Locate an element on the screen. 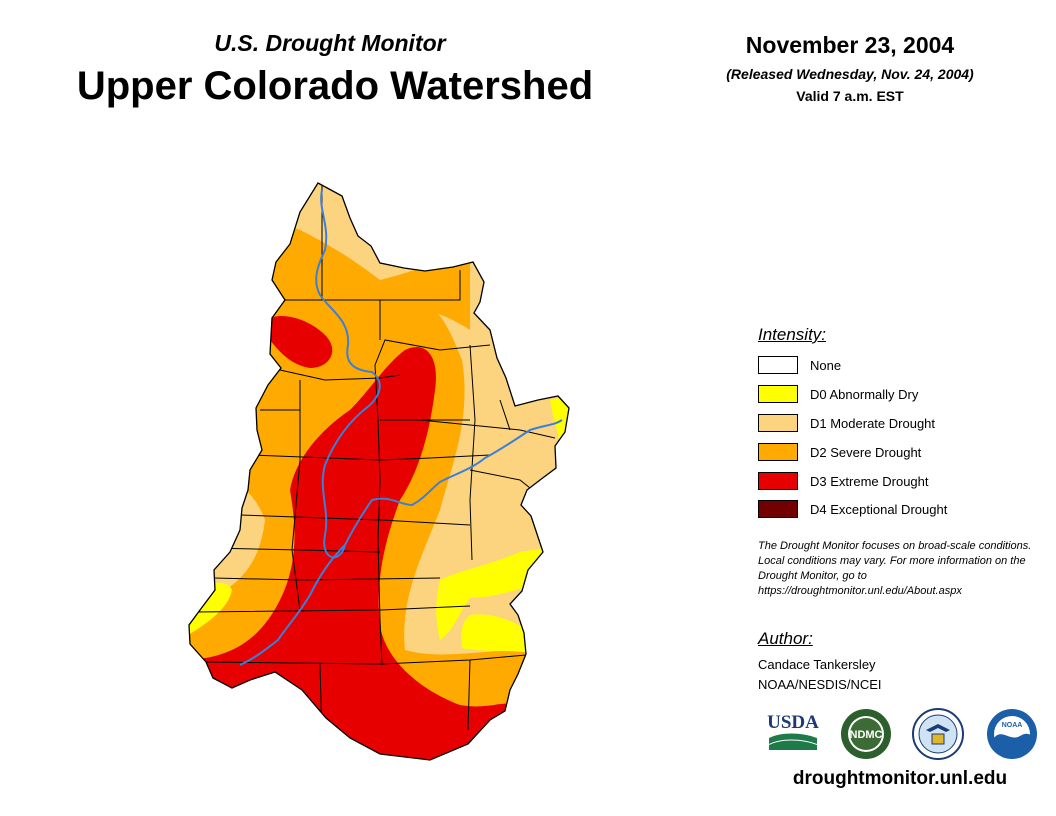  legend-item-d0: D0 Abnormally Dry is located at coordinates (838, 394).